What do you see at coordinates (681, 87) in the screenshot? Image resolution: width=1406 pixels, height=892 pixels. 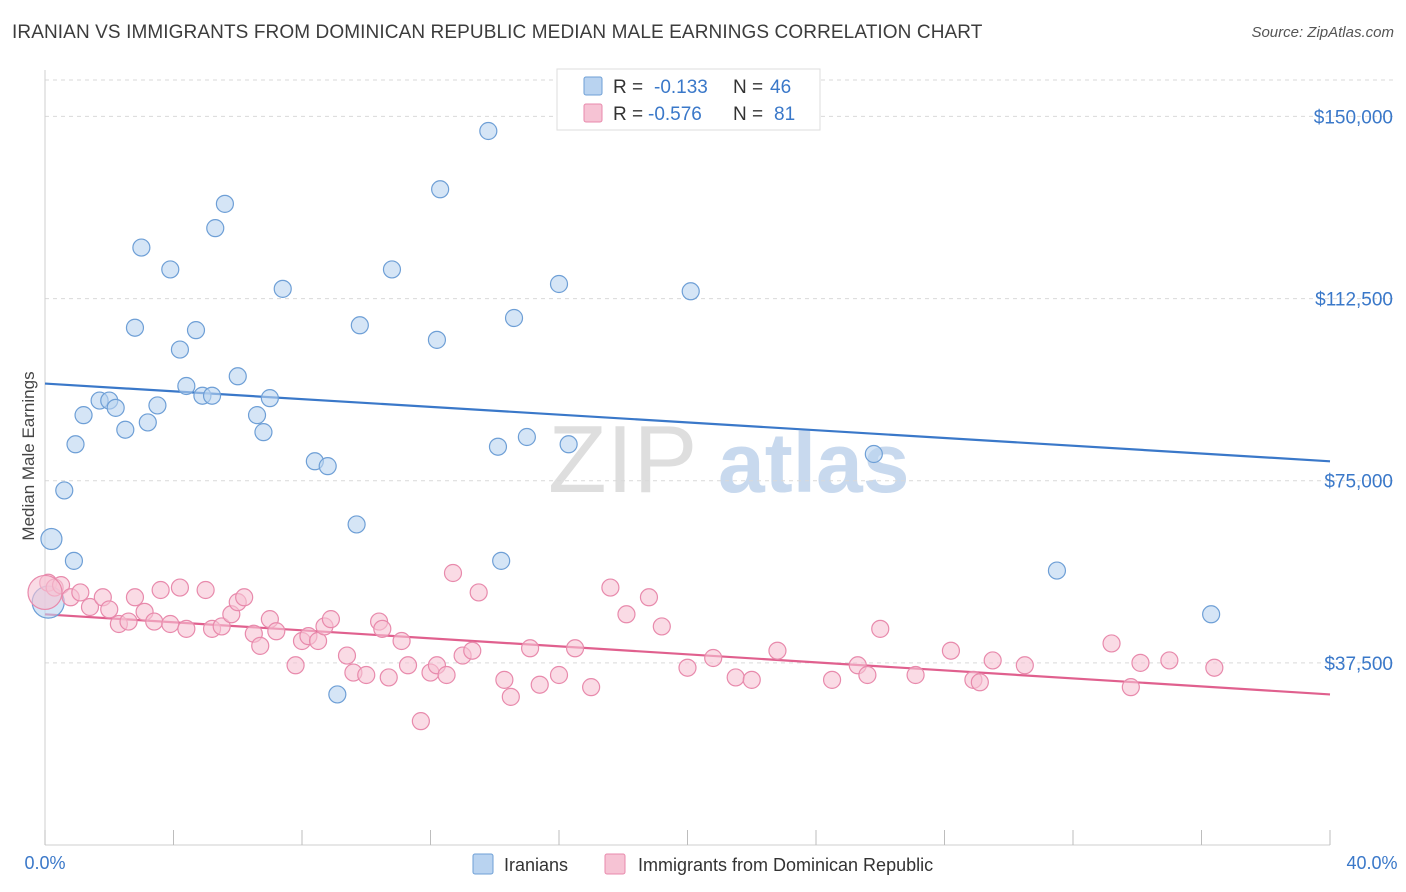 I see `stats-r-value-1: -0.133` at bounding box center [681, 87].